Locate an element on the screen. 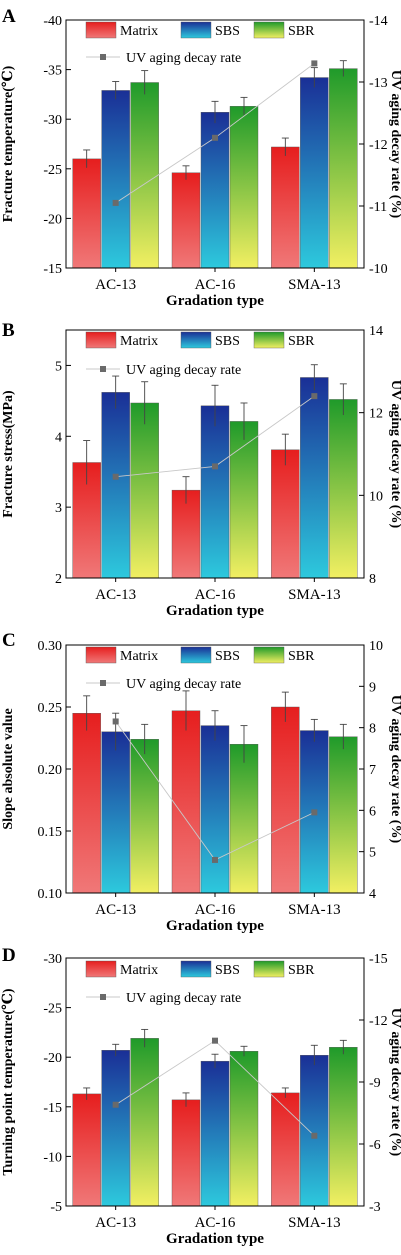 The height and width of the screenshot is (1255, 401). y2-tick-label: -9 is located at coordinates (375, 1083).